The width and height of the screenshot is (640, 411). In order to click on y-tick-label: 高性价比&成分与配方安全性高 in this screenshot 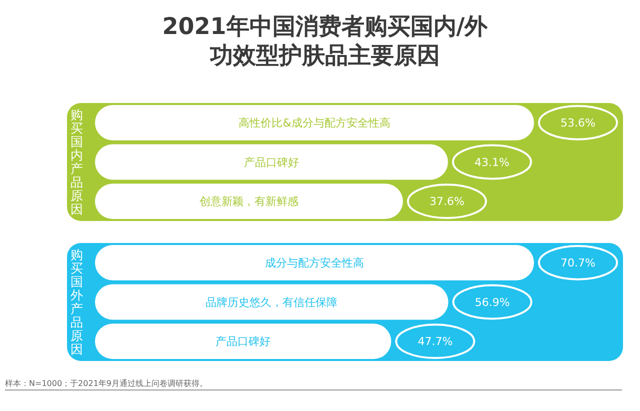, I will do `click(314, 123)`.